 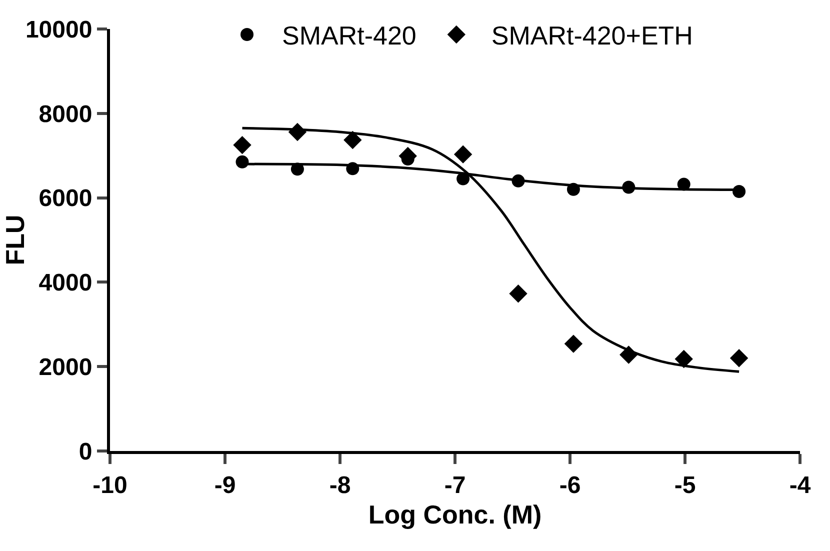 I want to click on y-tick-label: 10000, so click(x=58, y=30).